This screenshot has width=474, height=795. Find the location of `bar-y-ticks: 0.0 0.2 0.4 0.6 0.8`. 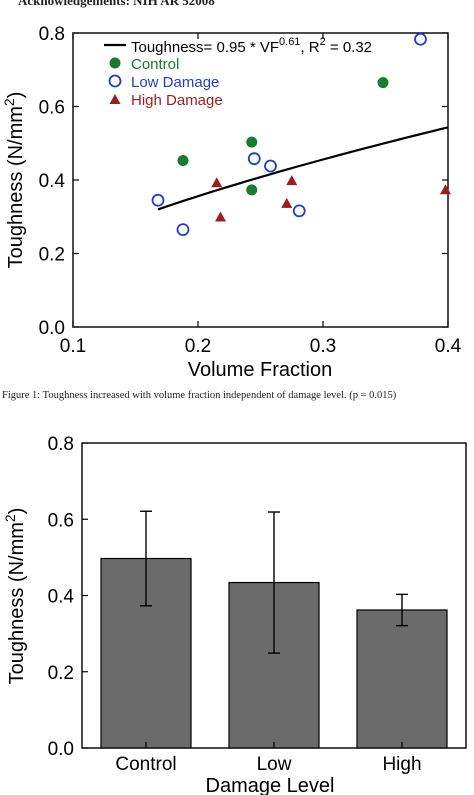

bar-y-ticks: 0.0 0.2 0.4 0.6 0.8 is located at coordinates (68, 597).